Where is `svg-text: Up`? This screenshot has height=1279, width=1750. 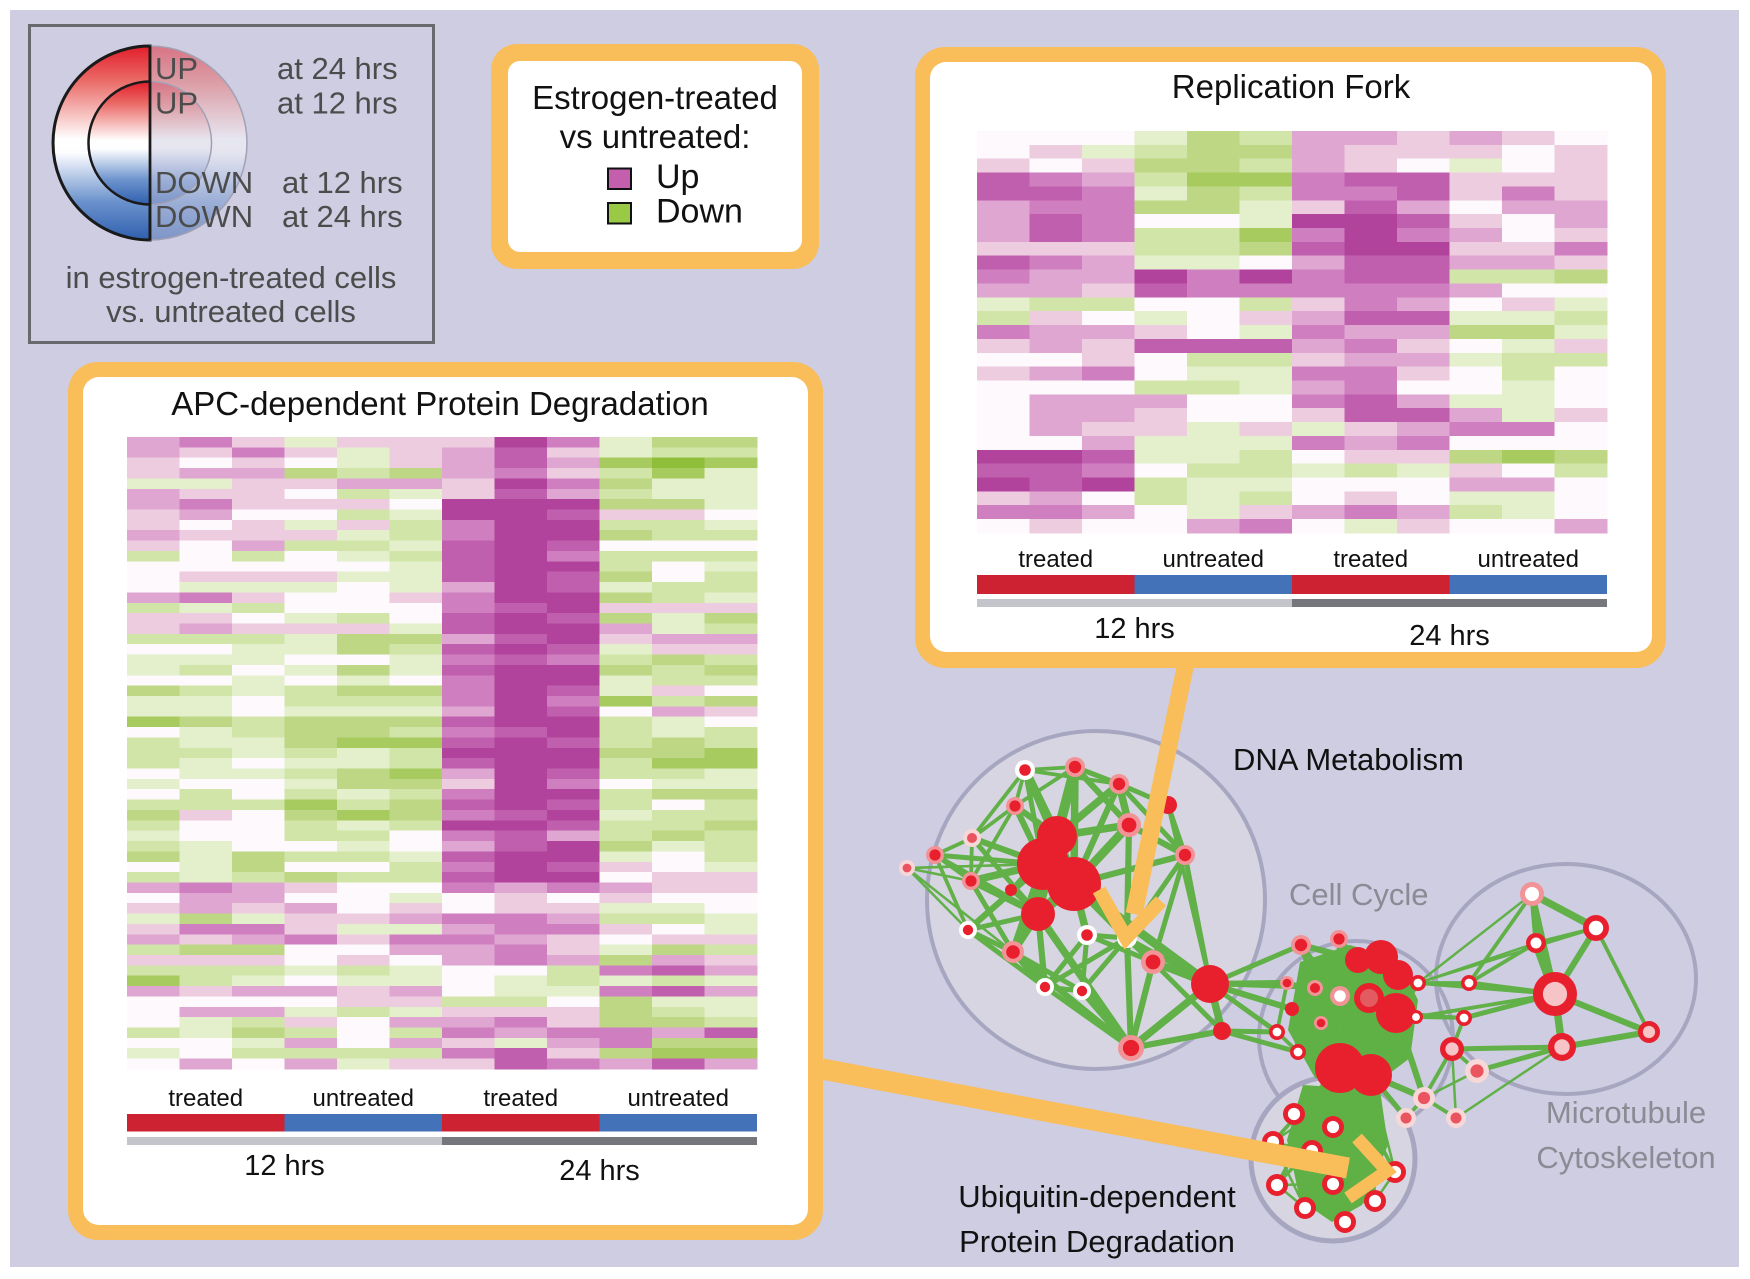
svg-text: Up is located at coordinates (677, 177).